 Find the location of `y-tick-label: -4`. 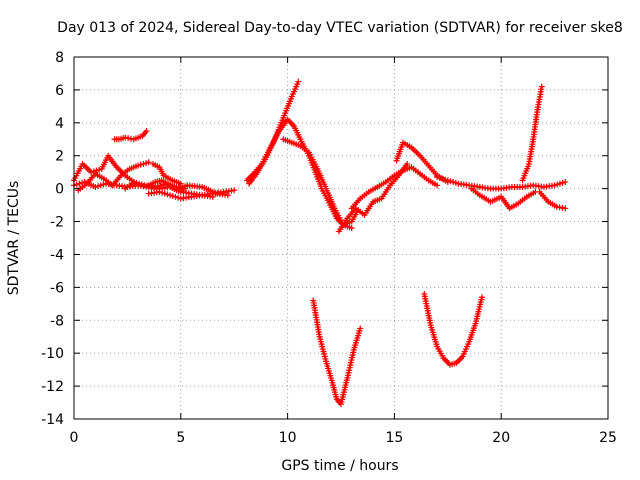

y-tick-label: -4 is located at coordinates (57, 255).